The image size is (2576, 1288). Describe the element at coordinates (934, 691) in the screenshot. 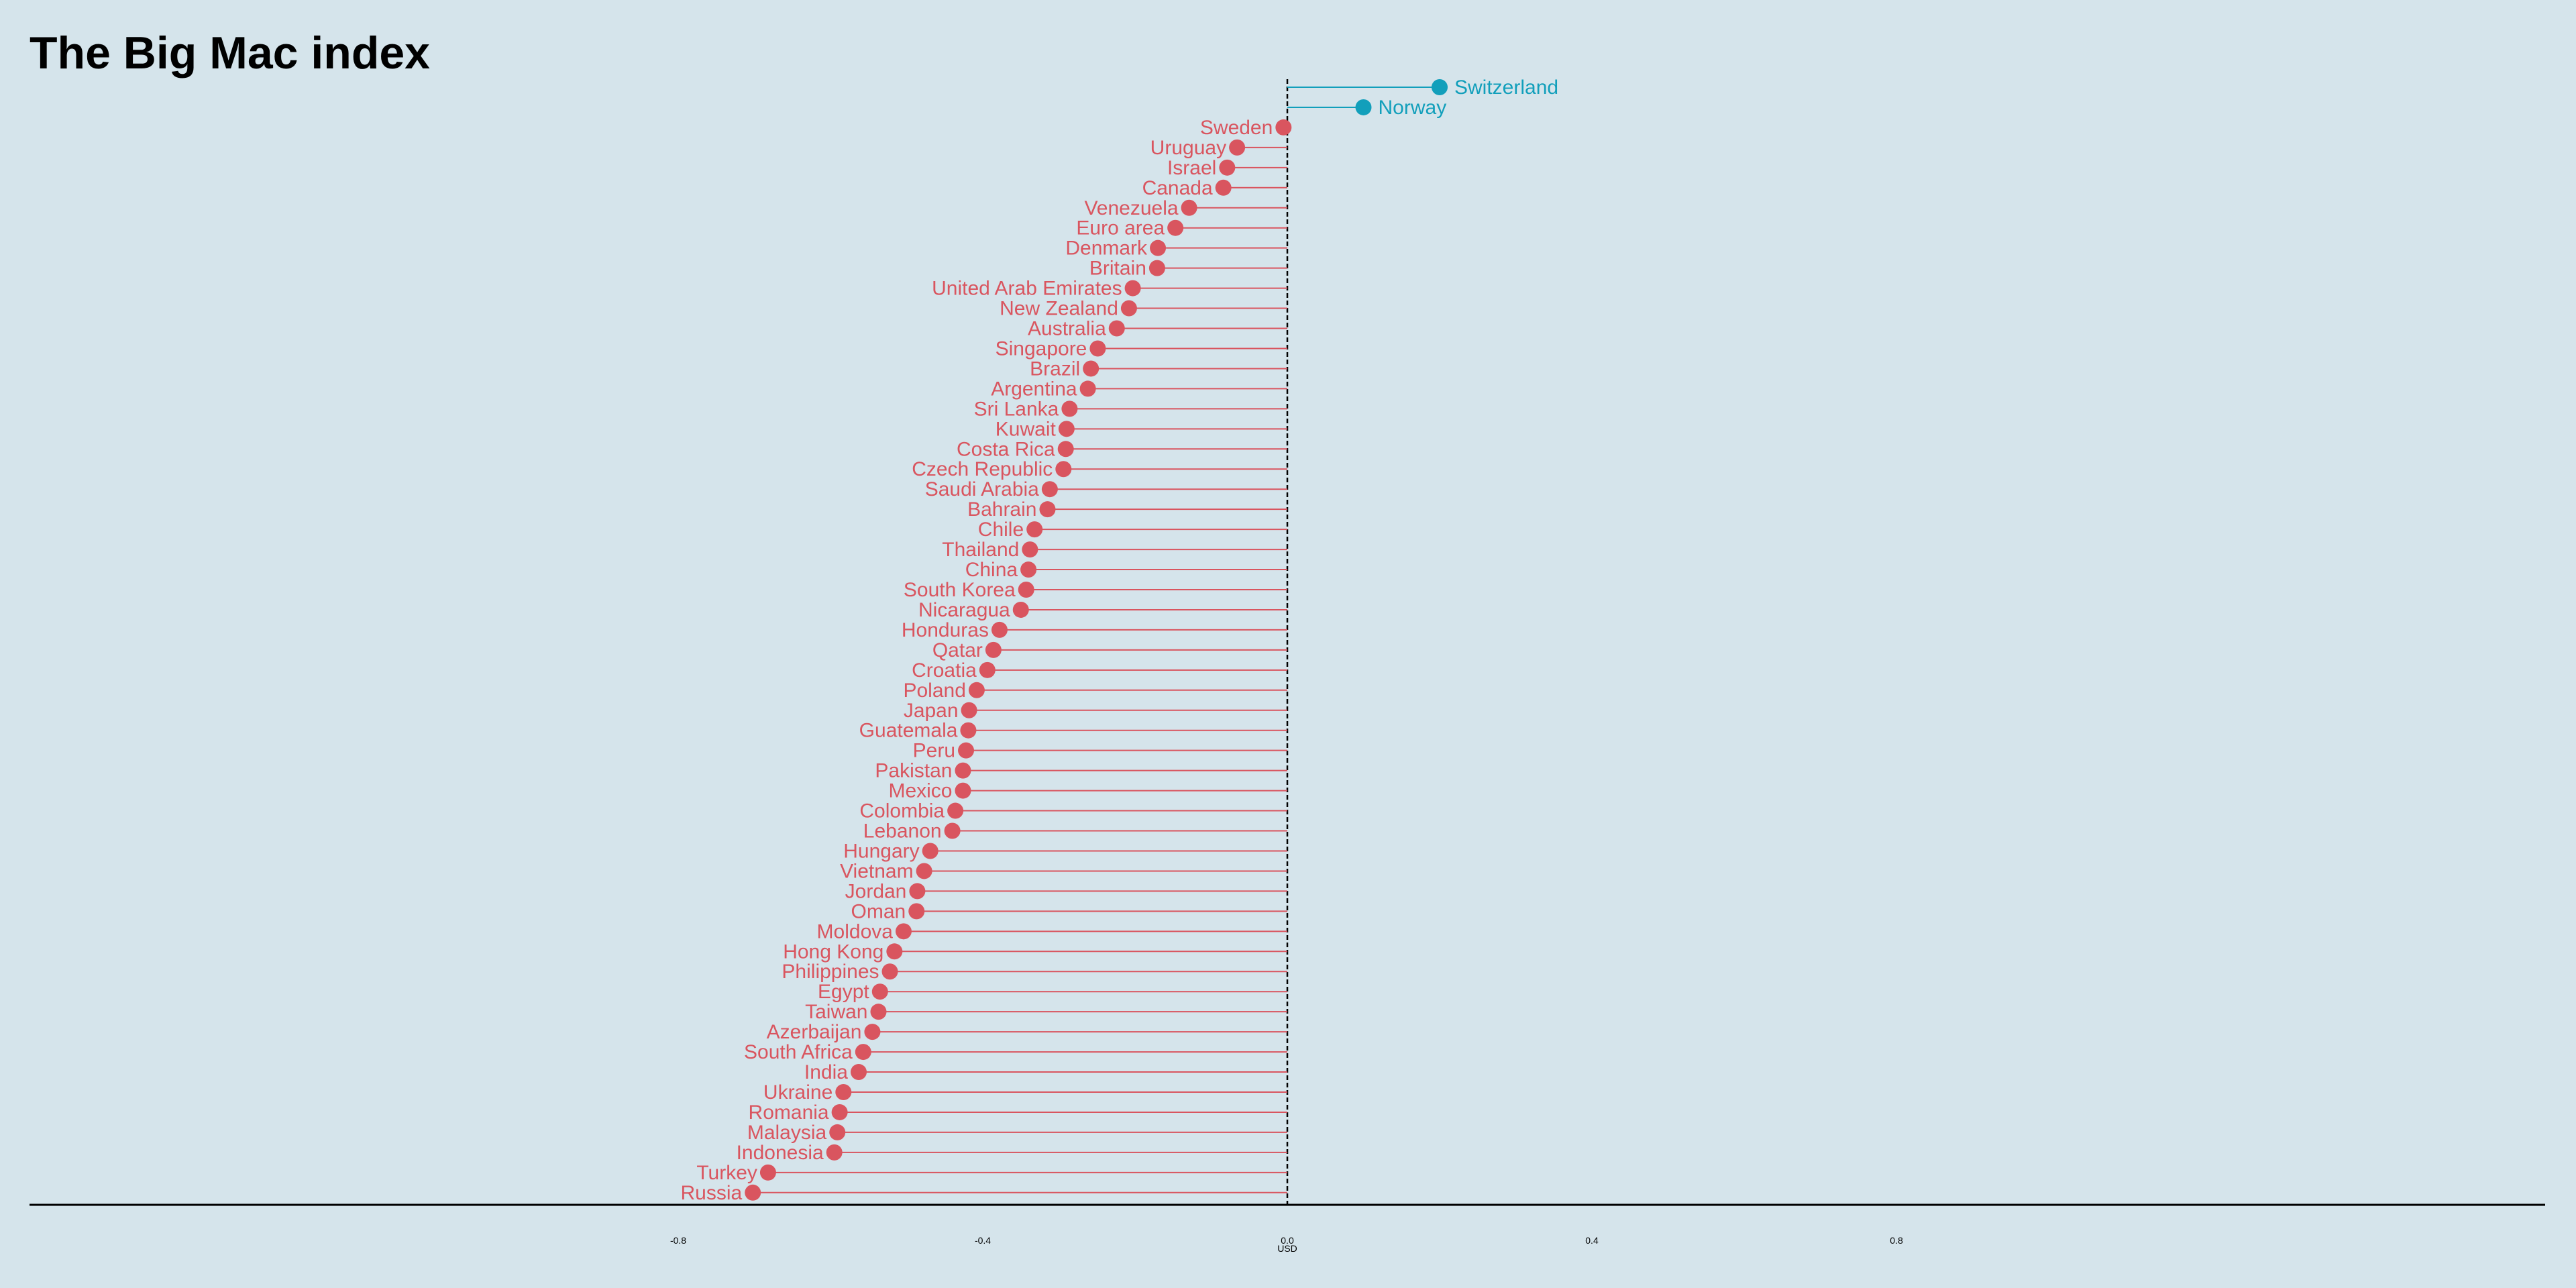

I see `country-label: Poland` at that location.